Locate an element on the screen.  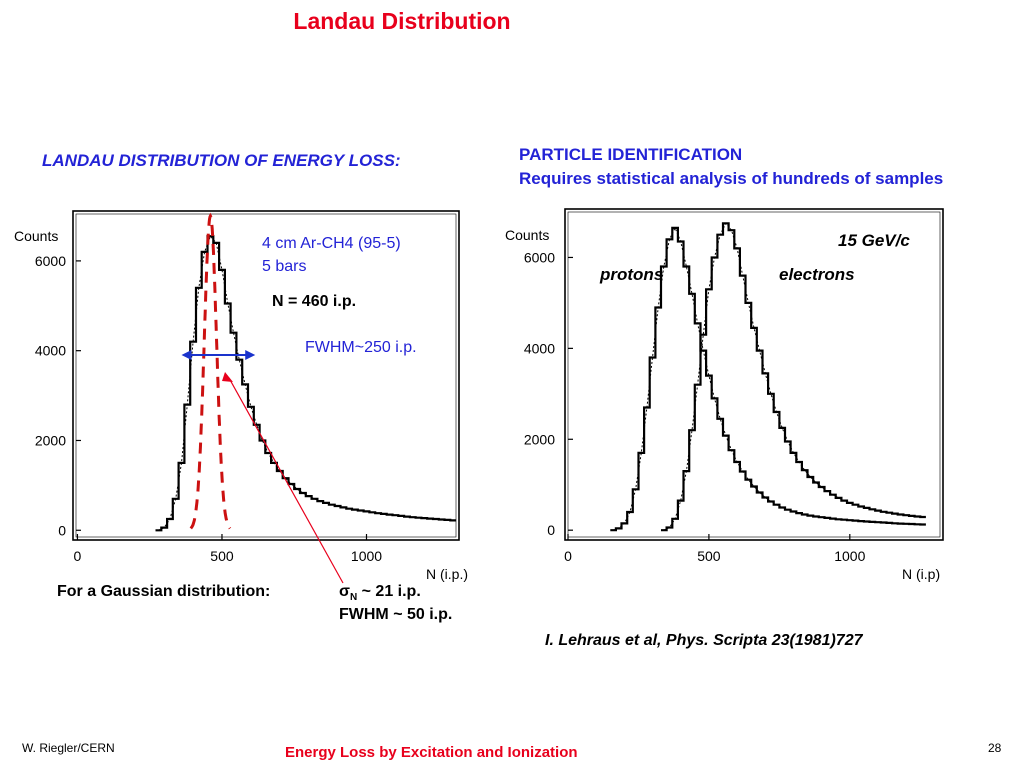
left-x-tick-label: 0 is located at coordinates (78, 556).